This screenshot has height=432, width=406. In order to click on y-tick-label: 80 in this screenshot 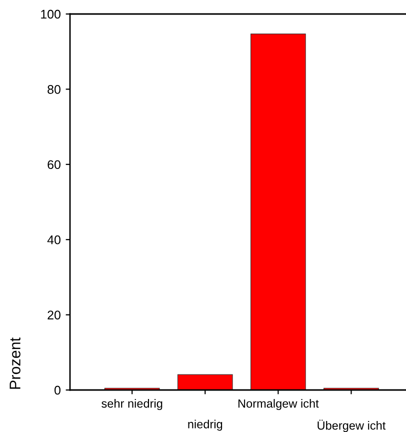, I will do `click(54, 89)`.